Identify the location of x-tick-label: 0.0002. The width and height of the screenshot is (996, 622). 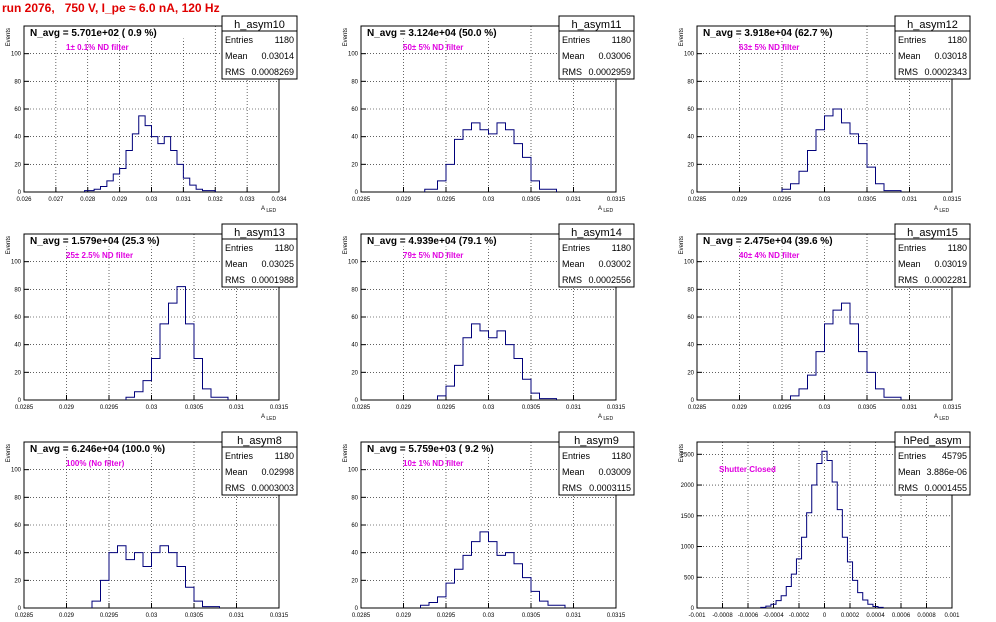
(850, 616).